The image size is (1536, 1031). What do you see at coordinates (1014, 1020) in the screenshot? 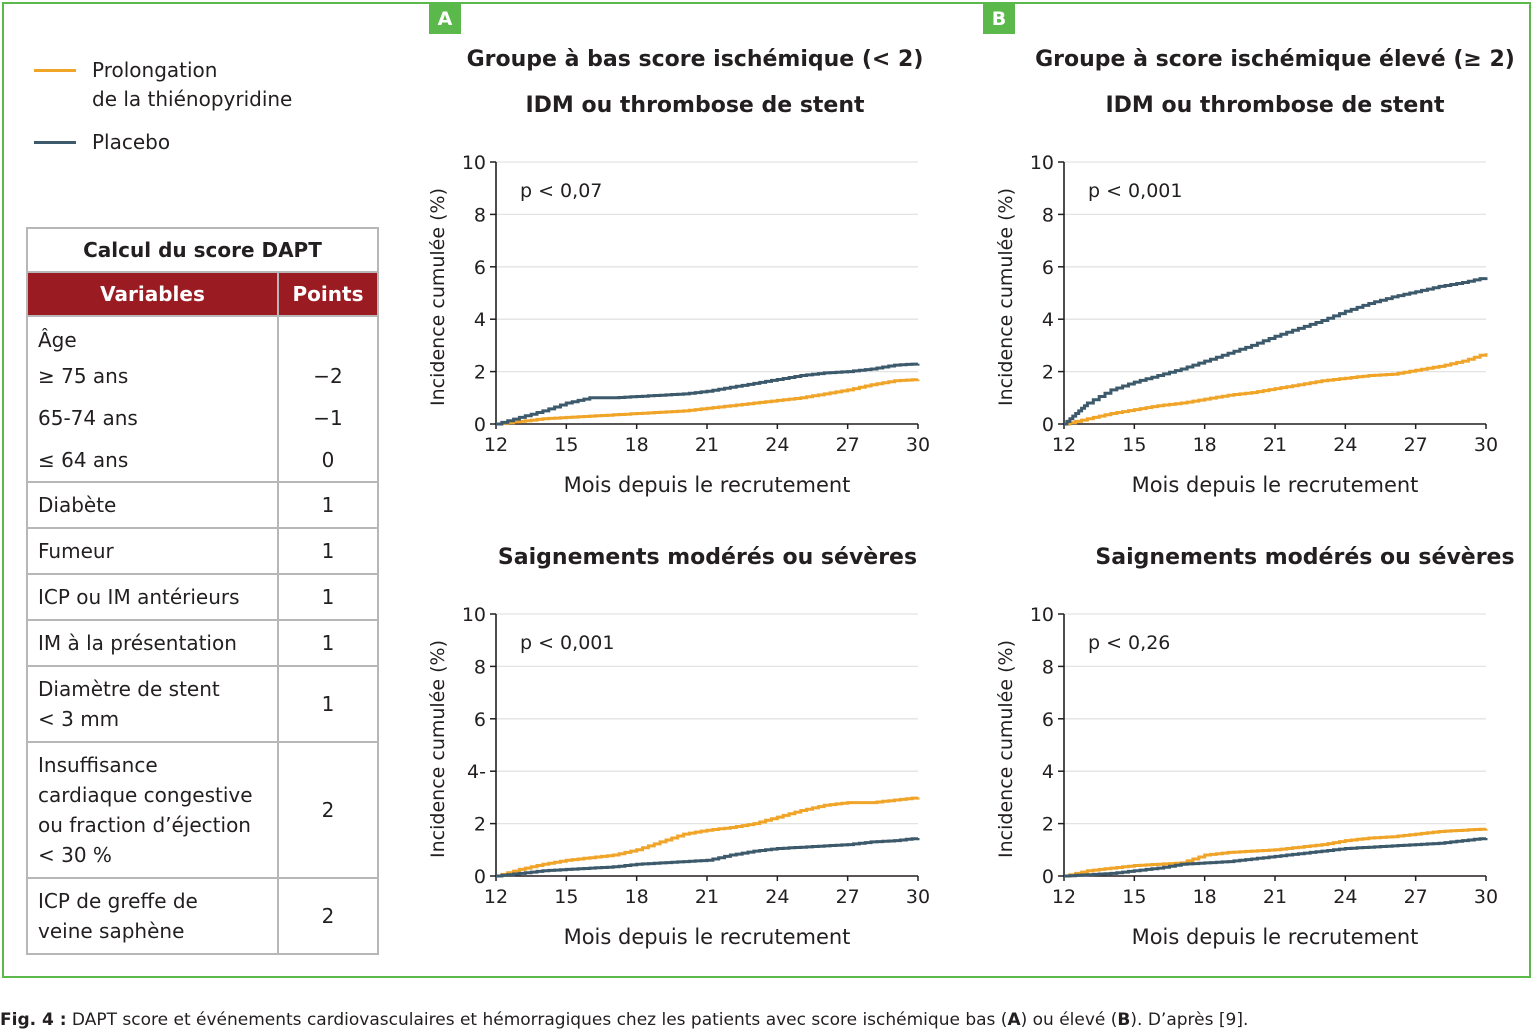
I see `caption-a: A` at bounding box center [1014, 1020].